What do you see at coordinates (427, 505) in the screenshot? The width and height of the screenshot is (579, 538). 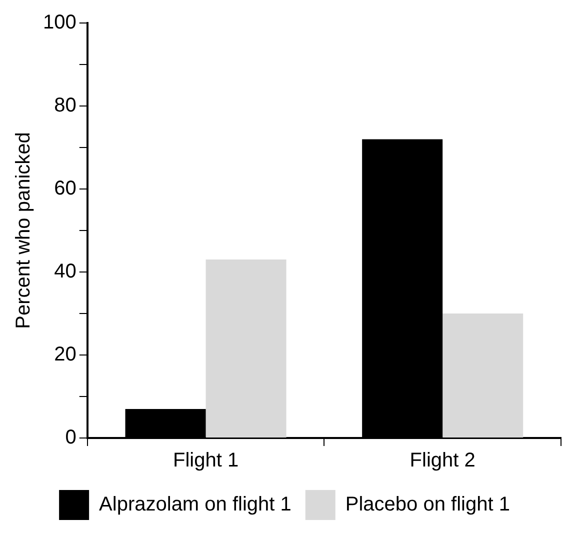 I see `legend-label: Placebo on flight 1` at bounding box center [427, 505].